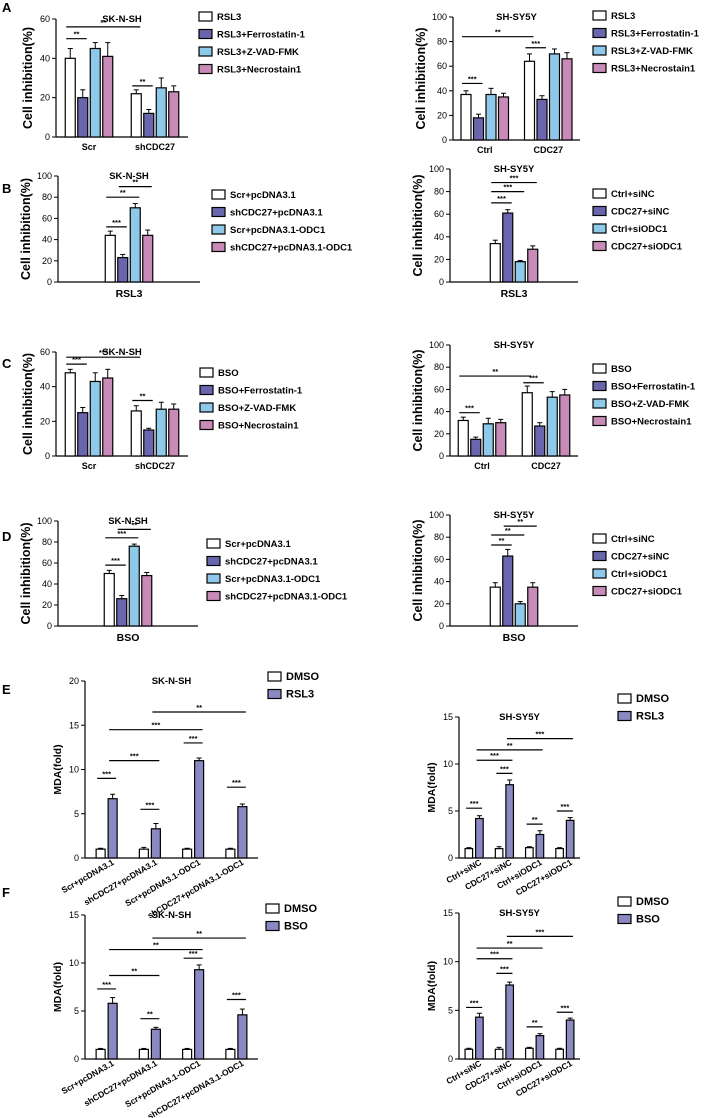 This screenshot has width=708, height=1118. I want to click on x-tick-label: Ctrl, so click(482, 466).